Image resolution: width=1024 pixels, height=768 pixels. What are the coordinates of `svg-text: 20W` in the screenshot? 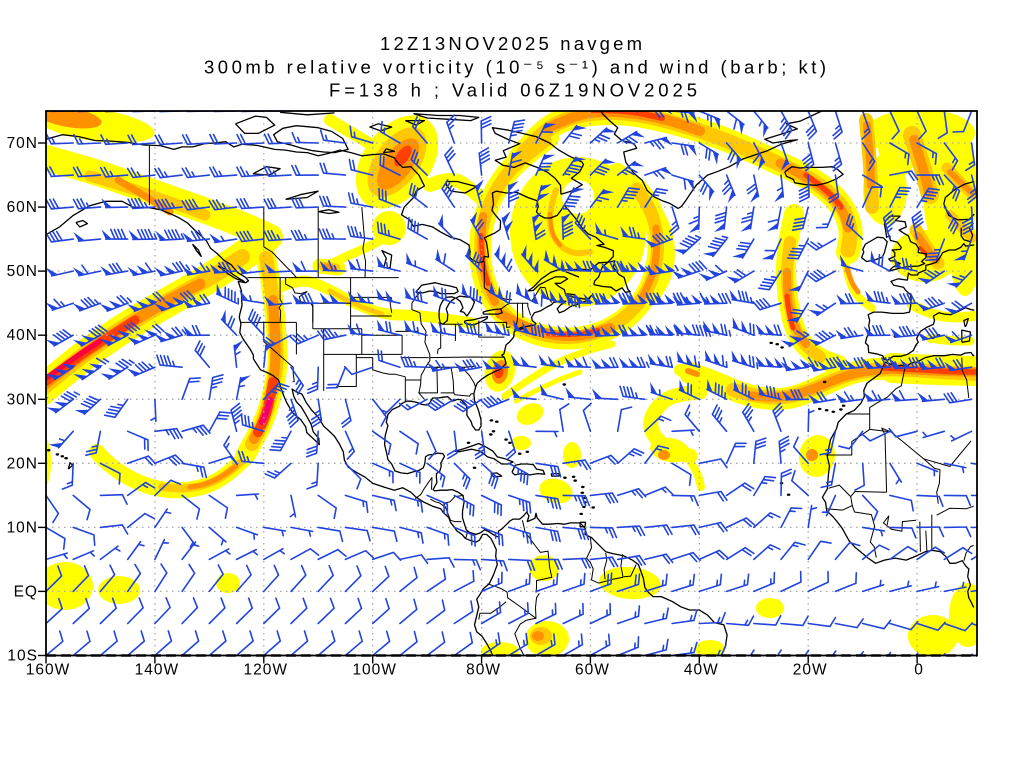 It's located at (810, 670).